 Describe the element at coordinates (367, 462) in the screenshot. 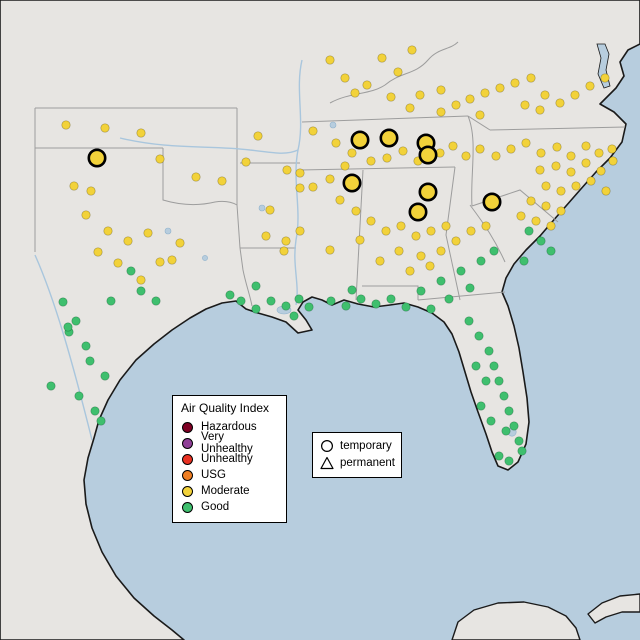

I see `station-type-label: permanent` at that location.